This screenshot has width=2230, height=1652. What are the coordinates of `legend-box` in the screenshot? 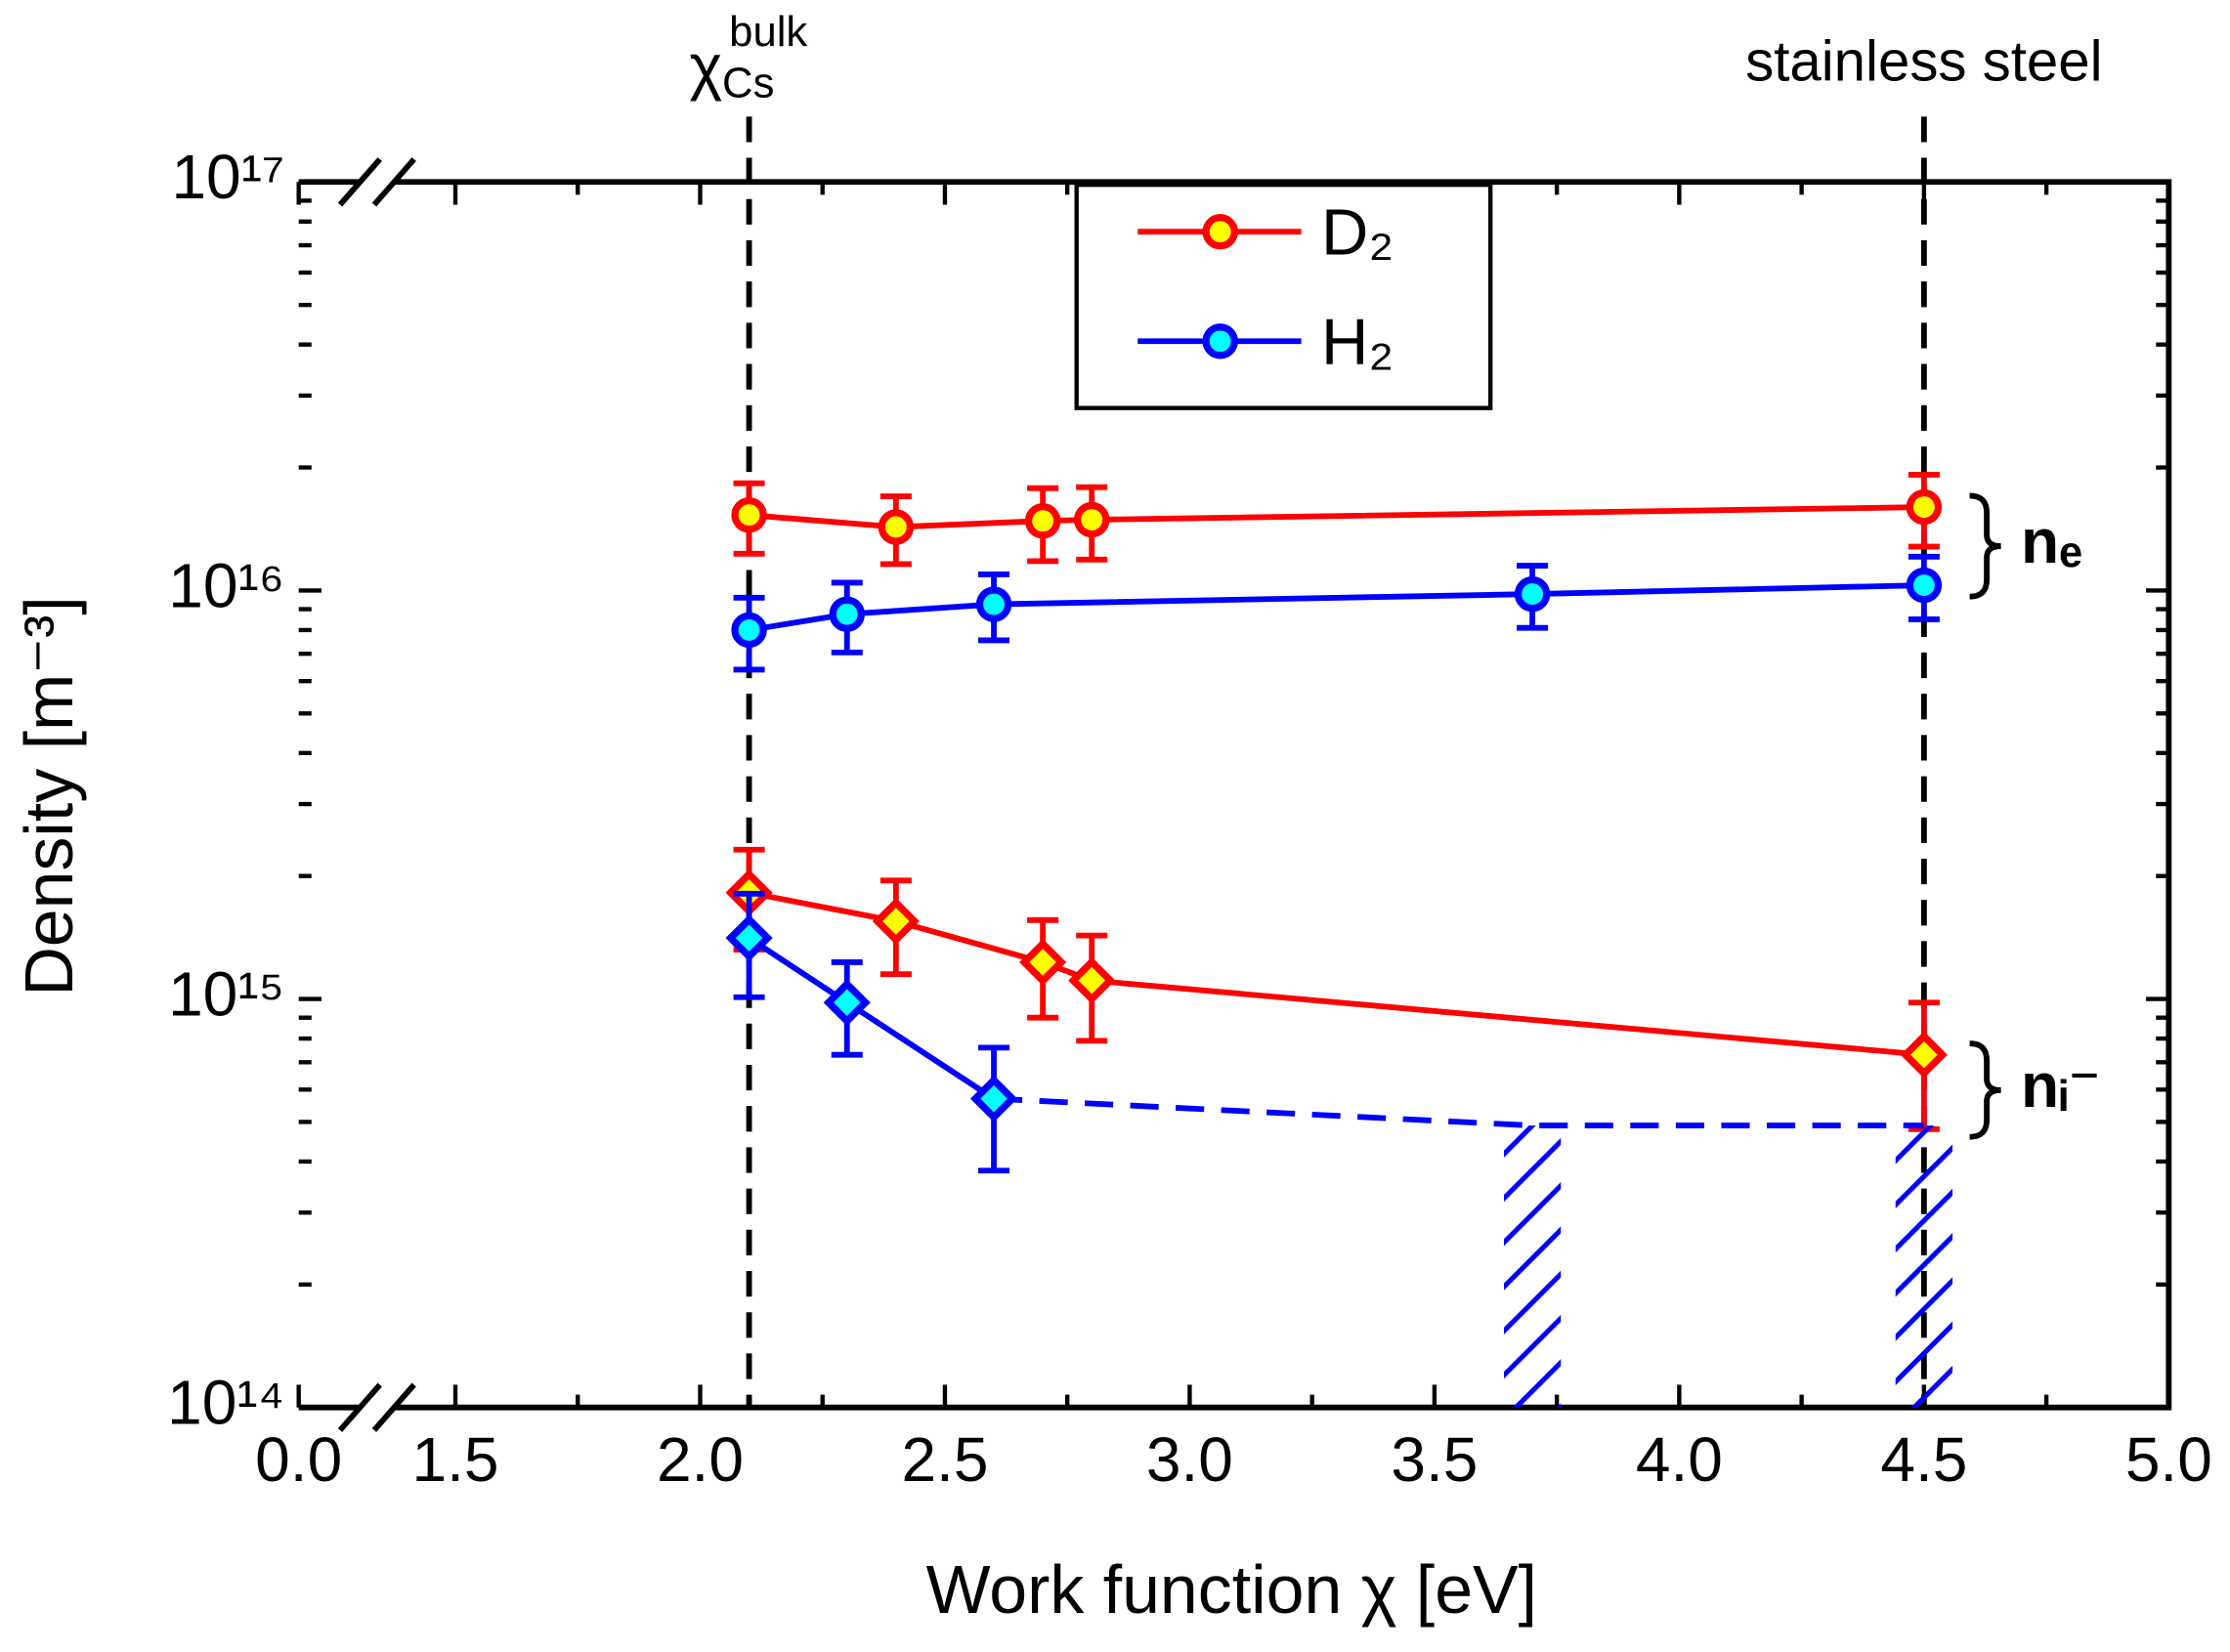 It's located at (1283, 296).